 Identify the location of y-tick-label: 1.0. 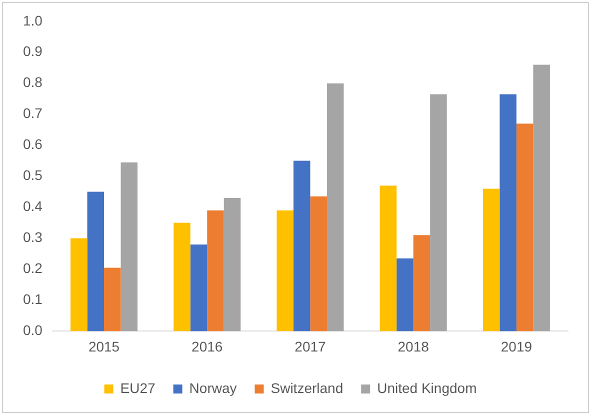
(32, 20).